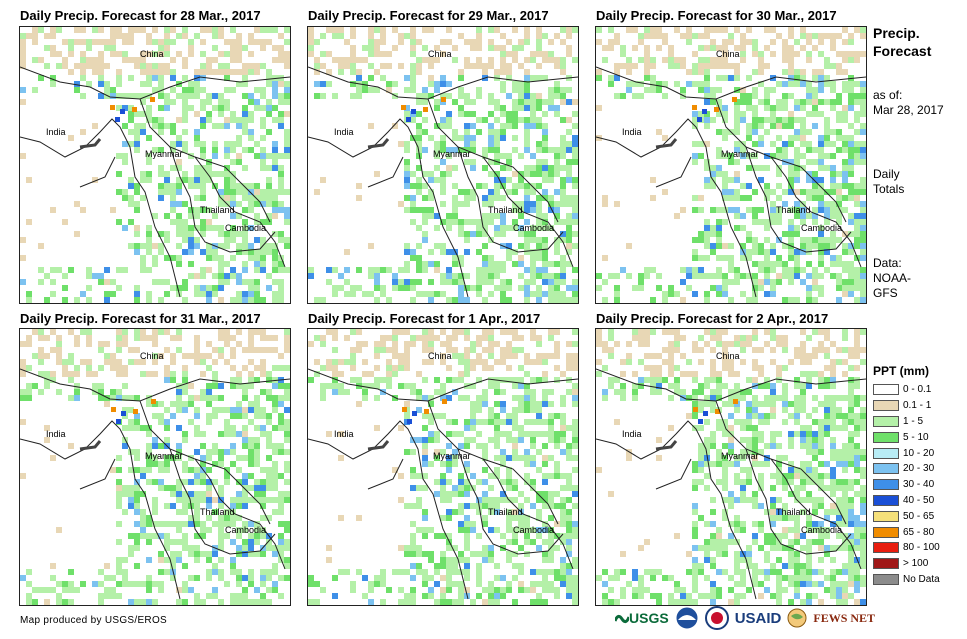 The width and height of the screenshot is (967, 639). What do you see at coordinates (902, 51) in the screenshot?
I see `side-title-line: Forecast` at bounding box center [902, 51].